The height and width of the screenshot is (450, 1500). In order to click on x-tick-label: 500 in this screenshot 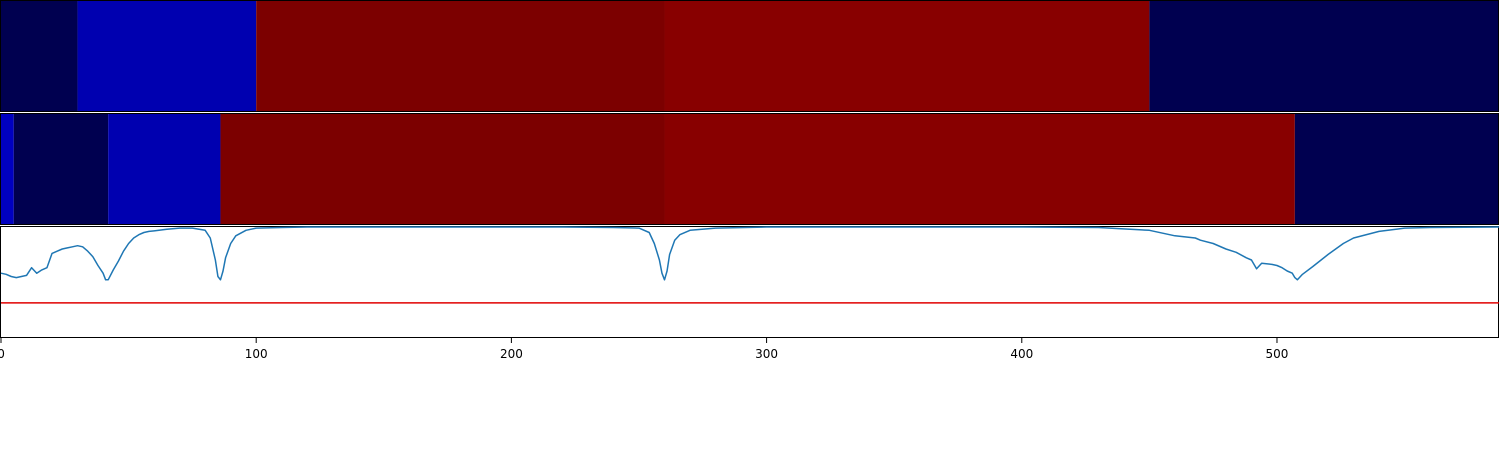, I will do `click(1277, 354)`.